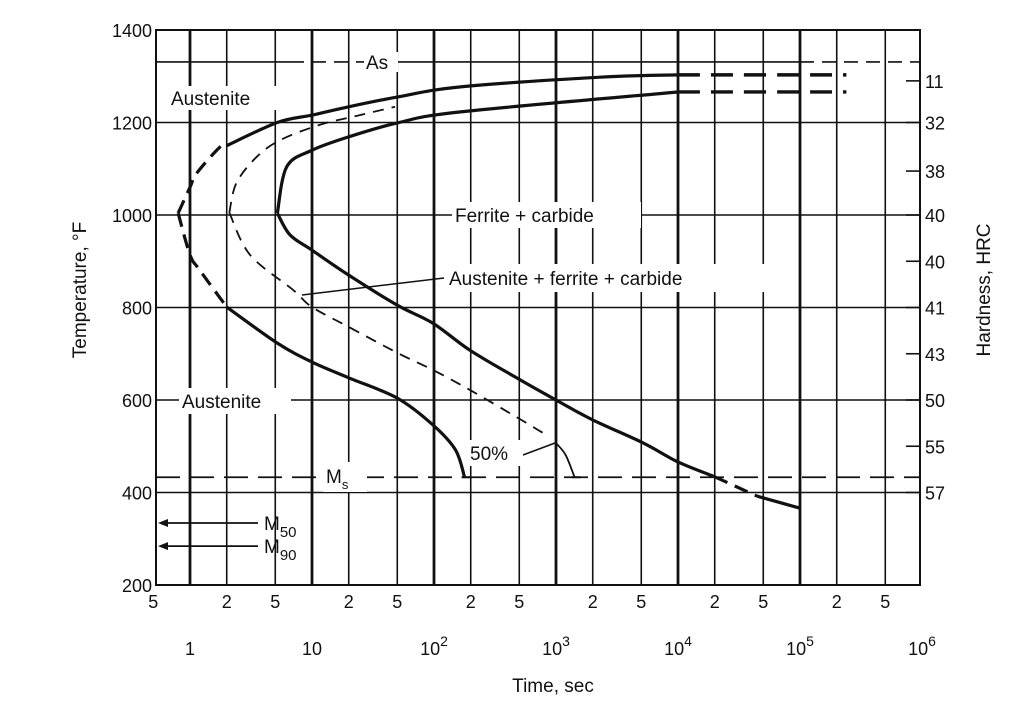  I want to click on tick-exponent: 2, so click(444, 641).